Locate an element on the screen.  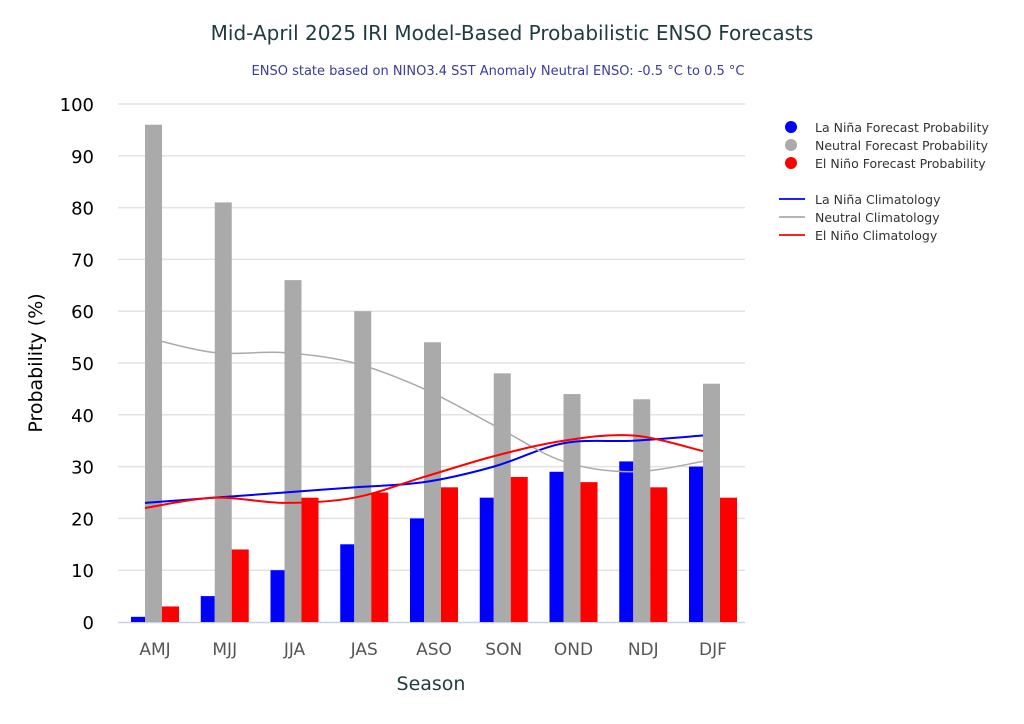
x-tick-label: MJJ is located at coordinates (224, 650).